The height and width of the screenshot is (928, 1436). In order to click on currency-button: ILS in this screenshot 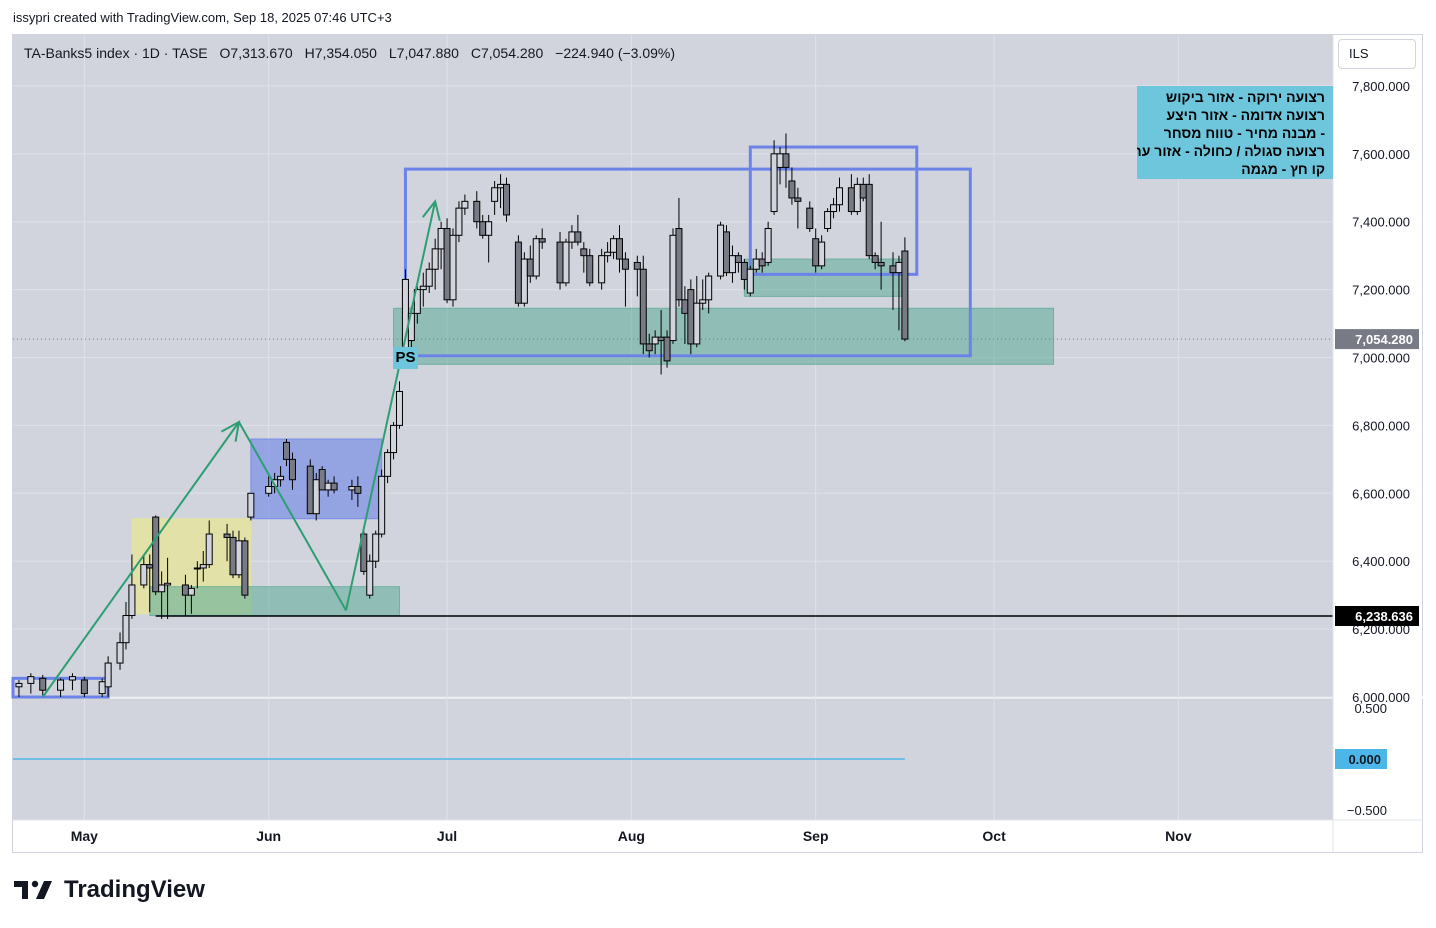, I will do `click(1377, 54)`.